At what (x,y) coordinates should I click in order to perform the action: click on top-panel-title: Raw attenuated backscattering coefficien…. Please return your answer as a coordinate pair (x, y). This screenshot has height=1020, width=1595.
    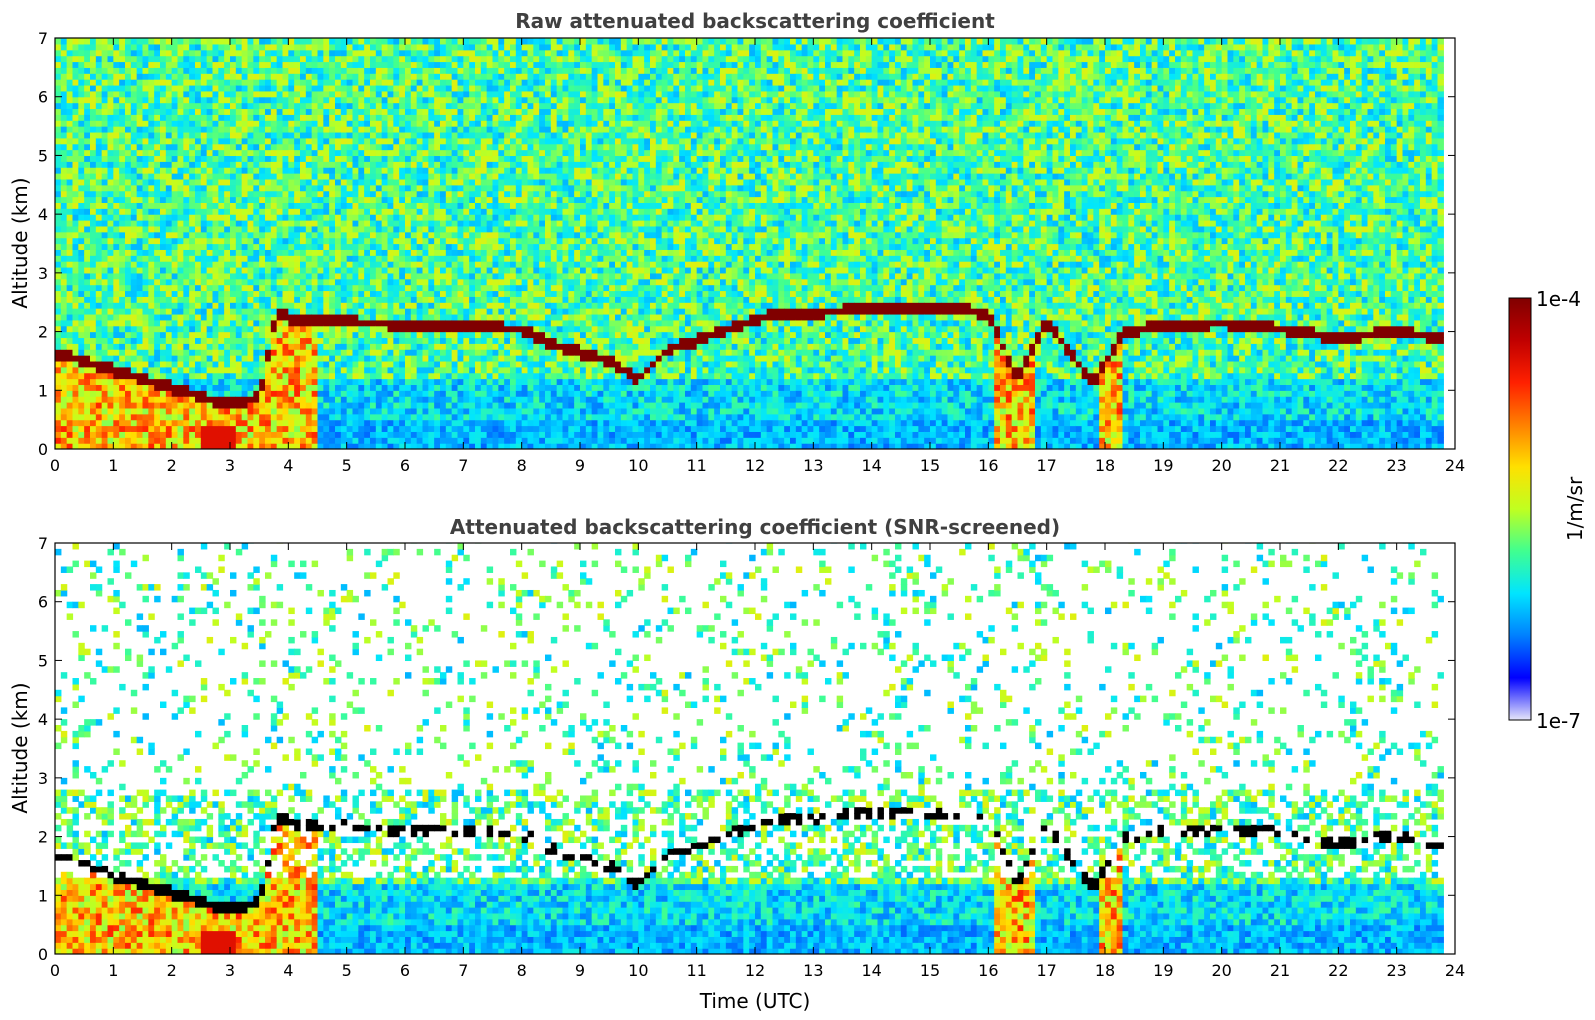
    Looking at the image, I should click on (755, 21).